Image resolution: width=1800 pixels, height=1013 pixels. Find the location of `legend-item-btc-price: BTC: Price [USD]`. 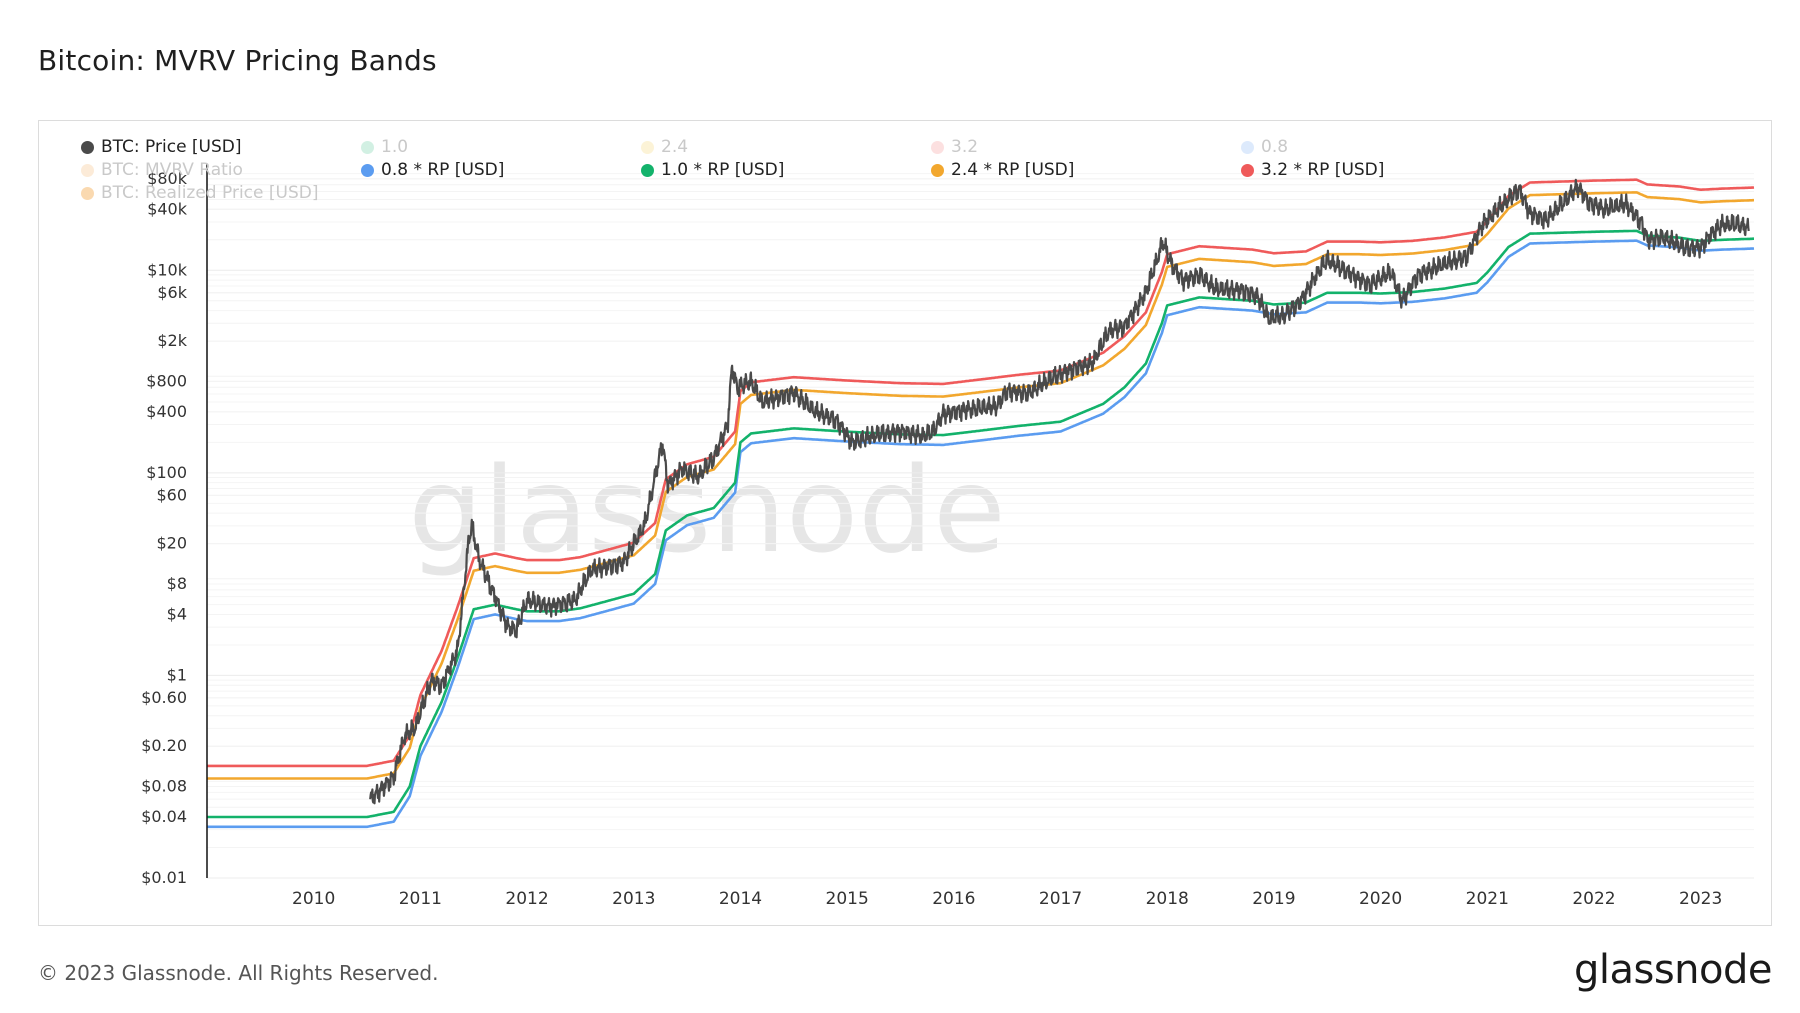

legend-item-btc-price: BTC: Price [USD] is located at coordinates (161, 147).